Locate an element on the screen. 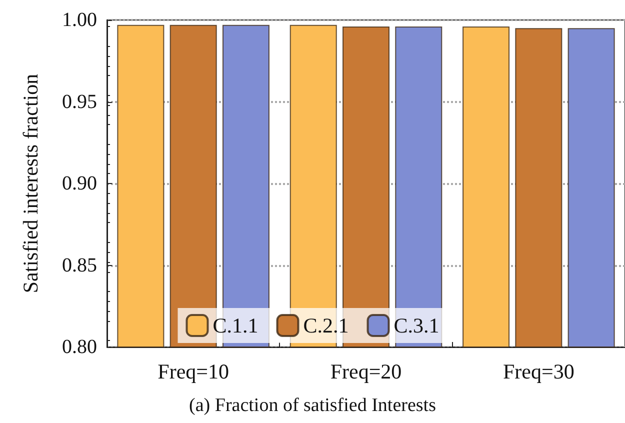  text: (a) Fraction of satisfied Interests is located at coordinates (312, 405).